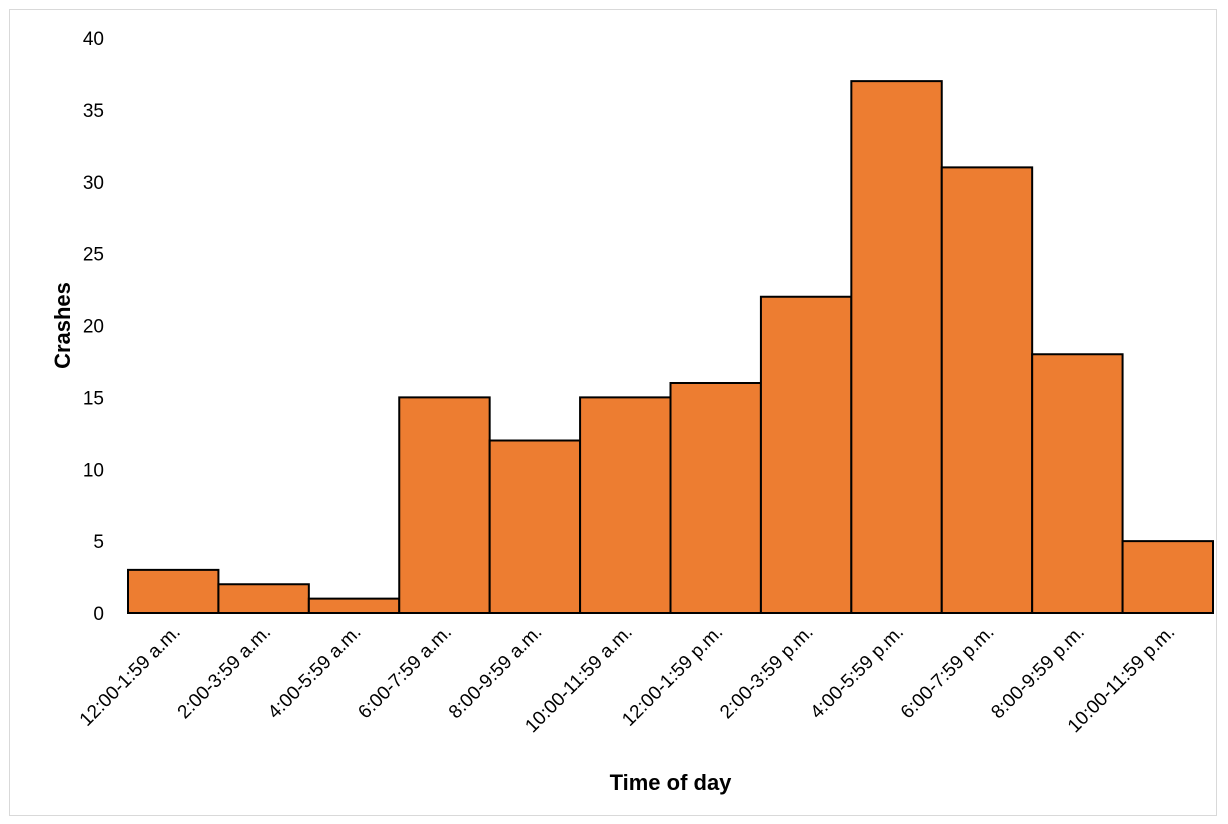  Describe the element at coordinates (93, 183) in the screenshot. I see `y-tick-label: 30` at that location.